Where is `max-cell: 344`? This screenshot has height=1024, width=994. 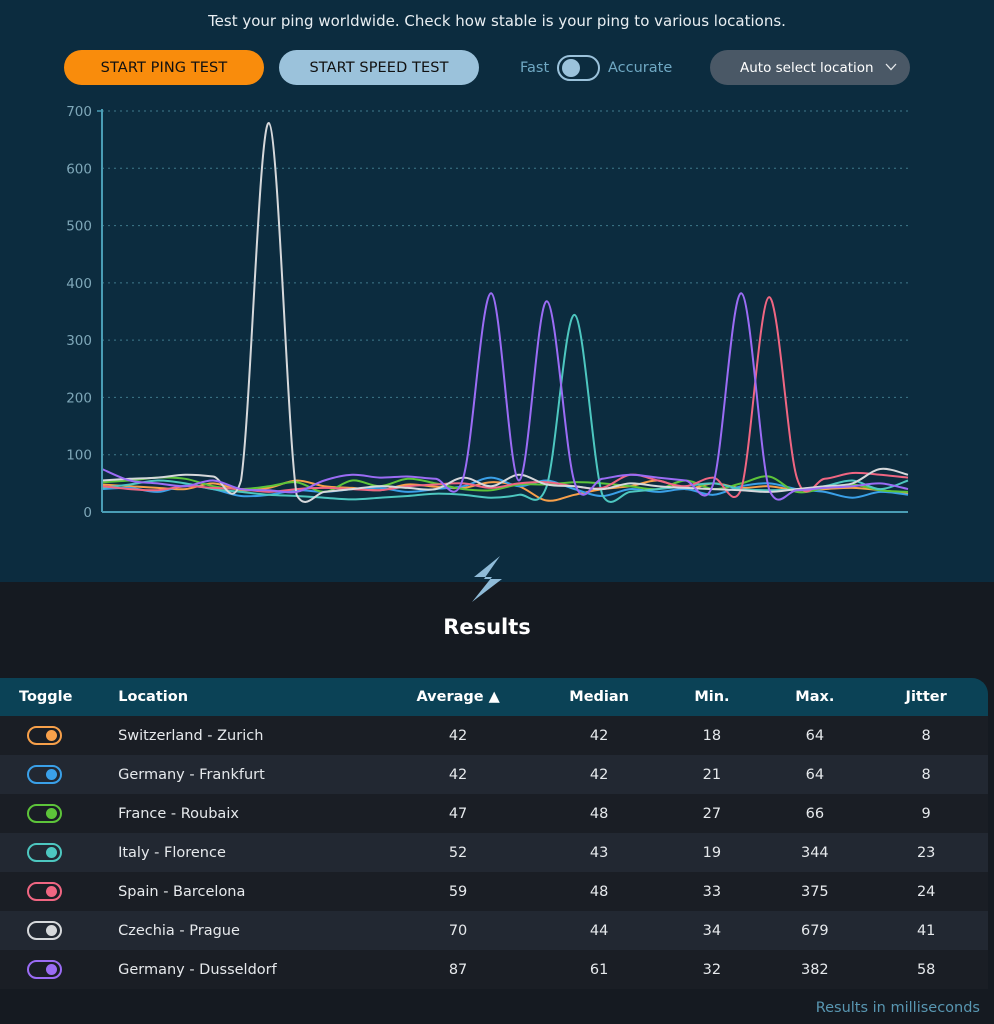 max-cell: 344 is located at coordinates (814, 852).